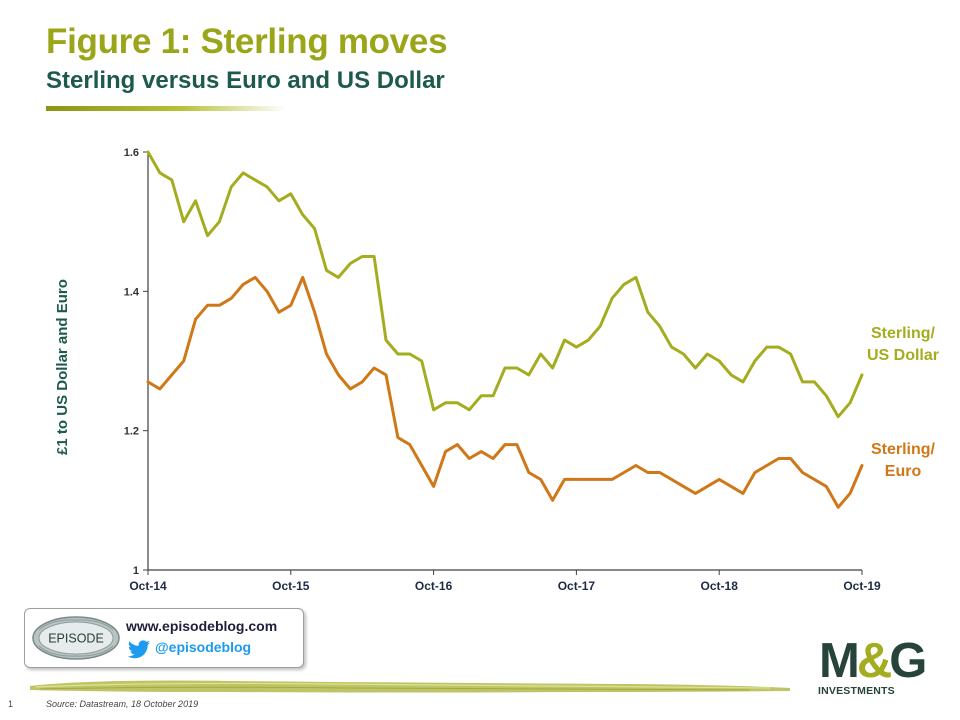 Image resolution: width=960 pixels, height=720 pixels. Describe the element at coordinates (434, 586) in the screenshot. I see `x-tick-label: Oct-16` at that location.